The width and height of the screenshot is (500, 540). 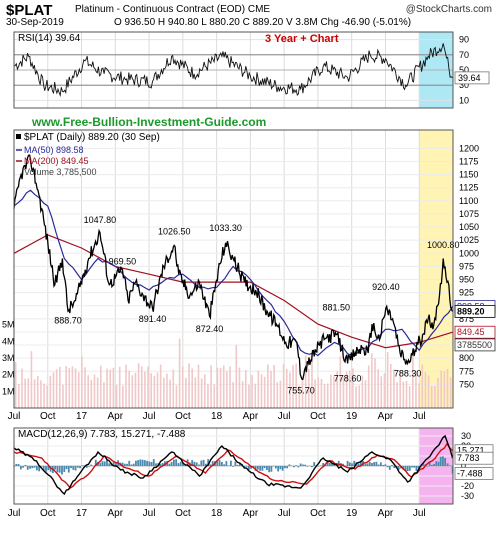 I want to click on chart-symbol: $PLAT, so click(x=29, y=10).